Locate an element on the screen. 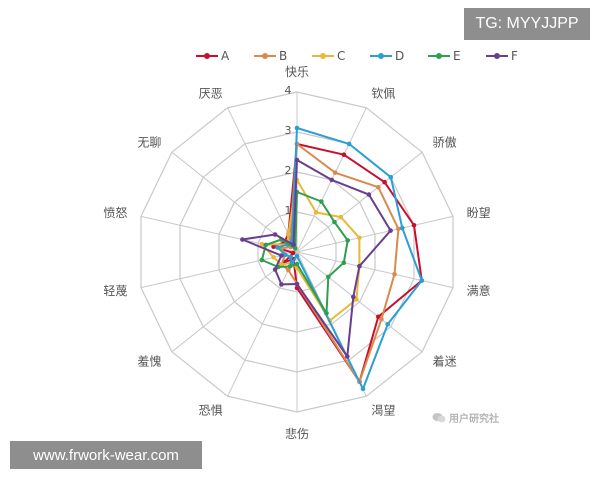  axis-label-2: 骄傲 is located at coordinates (445, 141).